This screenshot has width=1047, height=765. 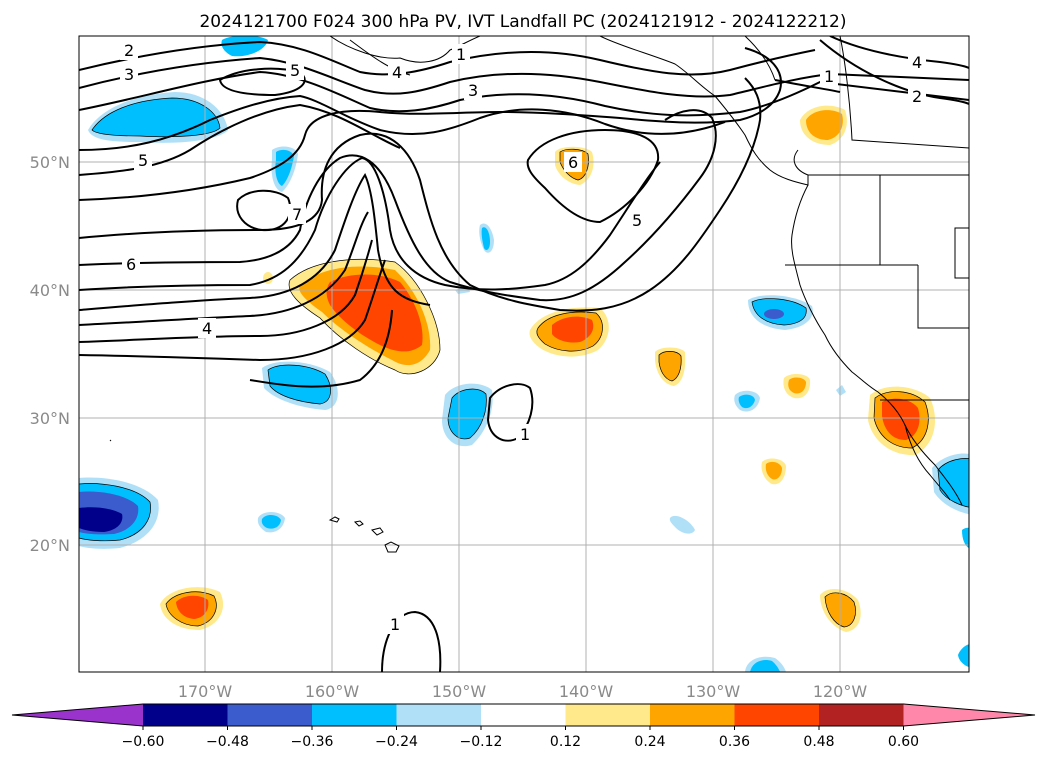 What do you see at coordinates (50, 354) in the screenshot?
I see `latitude-labels: 50°N 40°N 30°N 20°N` at bounding box center [50, 354].